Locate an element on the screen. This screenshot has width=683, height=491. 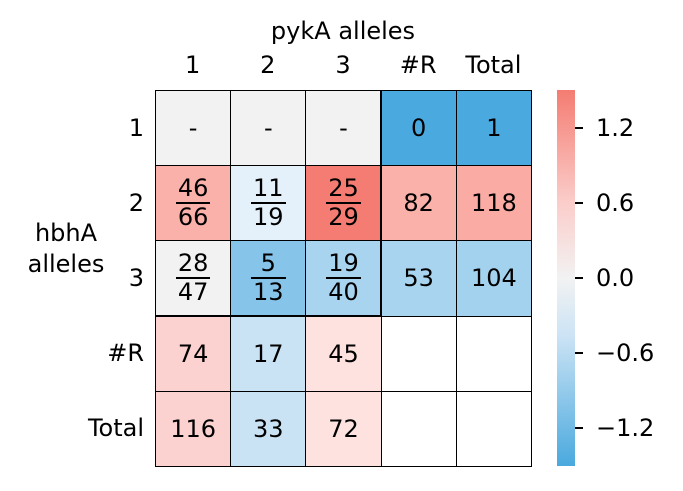
heatmap-cell: 28 47 is located at coordinates (193, 278).